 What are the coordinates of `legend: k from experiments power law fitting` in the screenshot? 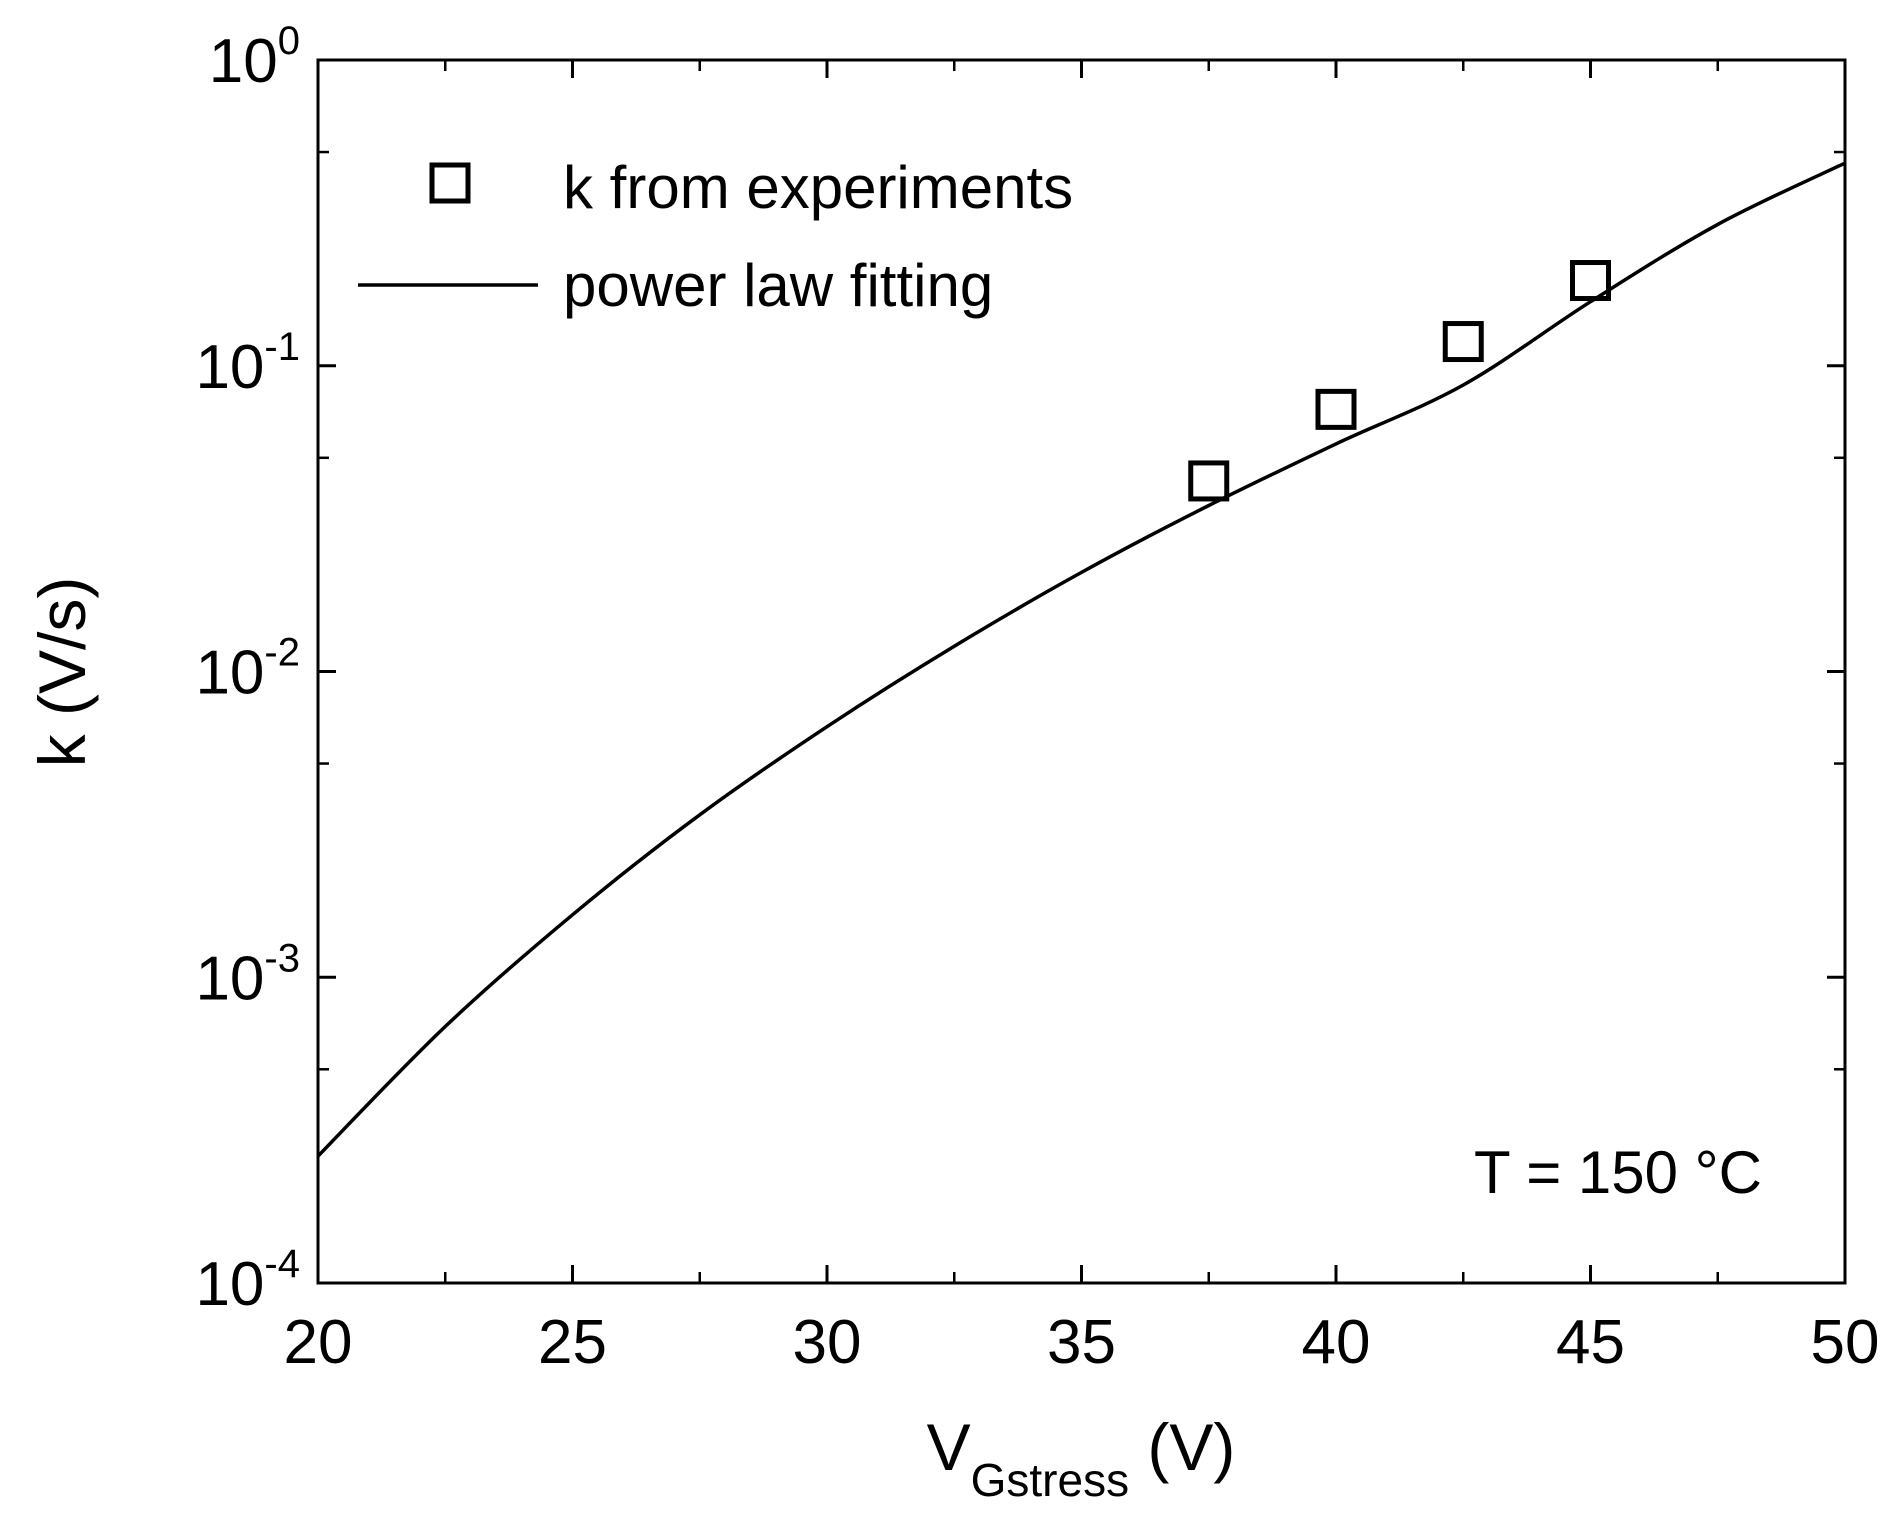 It's located at (715, 236).